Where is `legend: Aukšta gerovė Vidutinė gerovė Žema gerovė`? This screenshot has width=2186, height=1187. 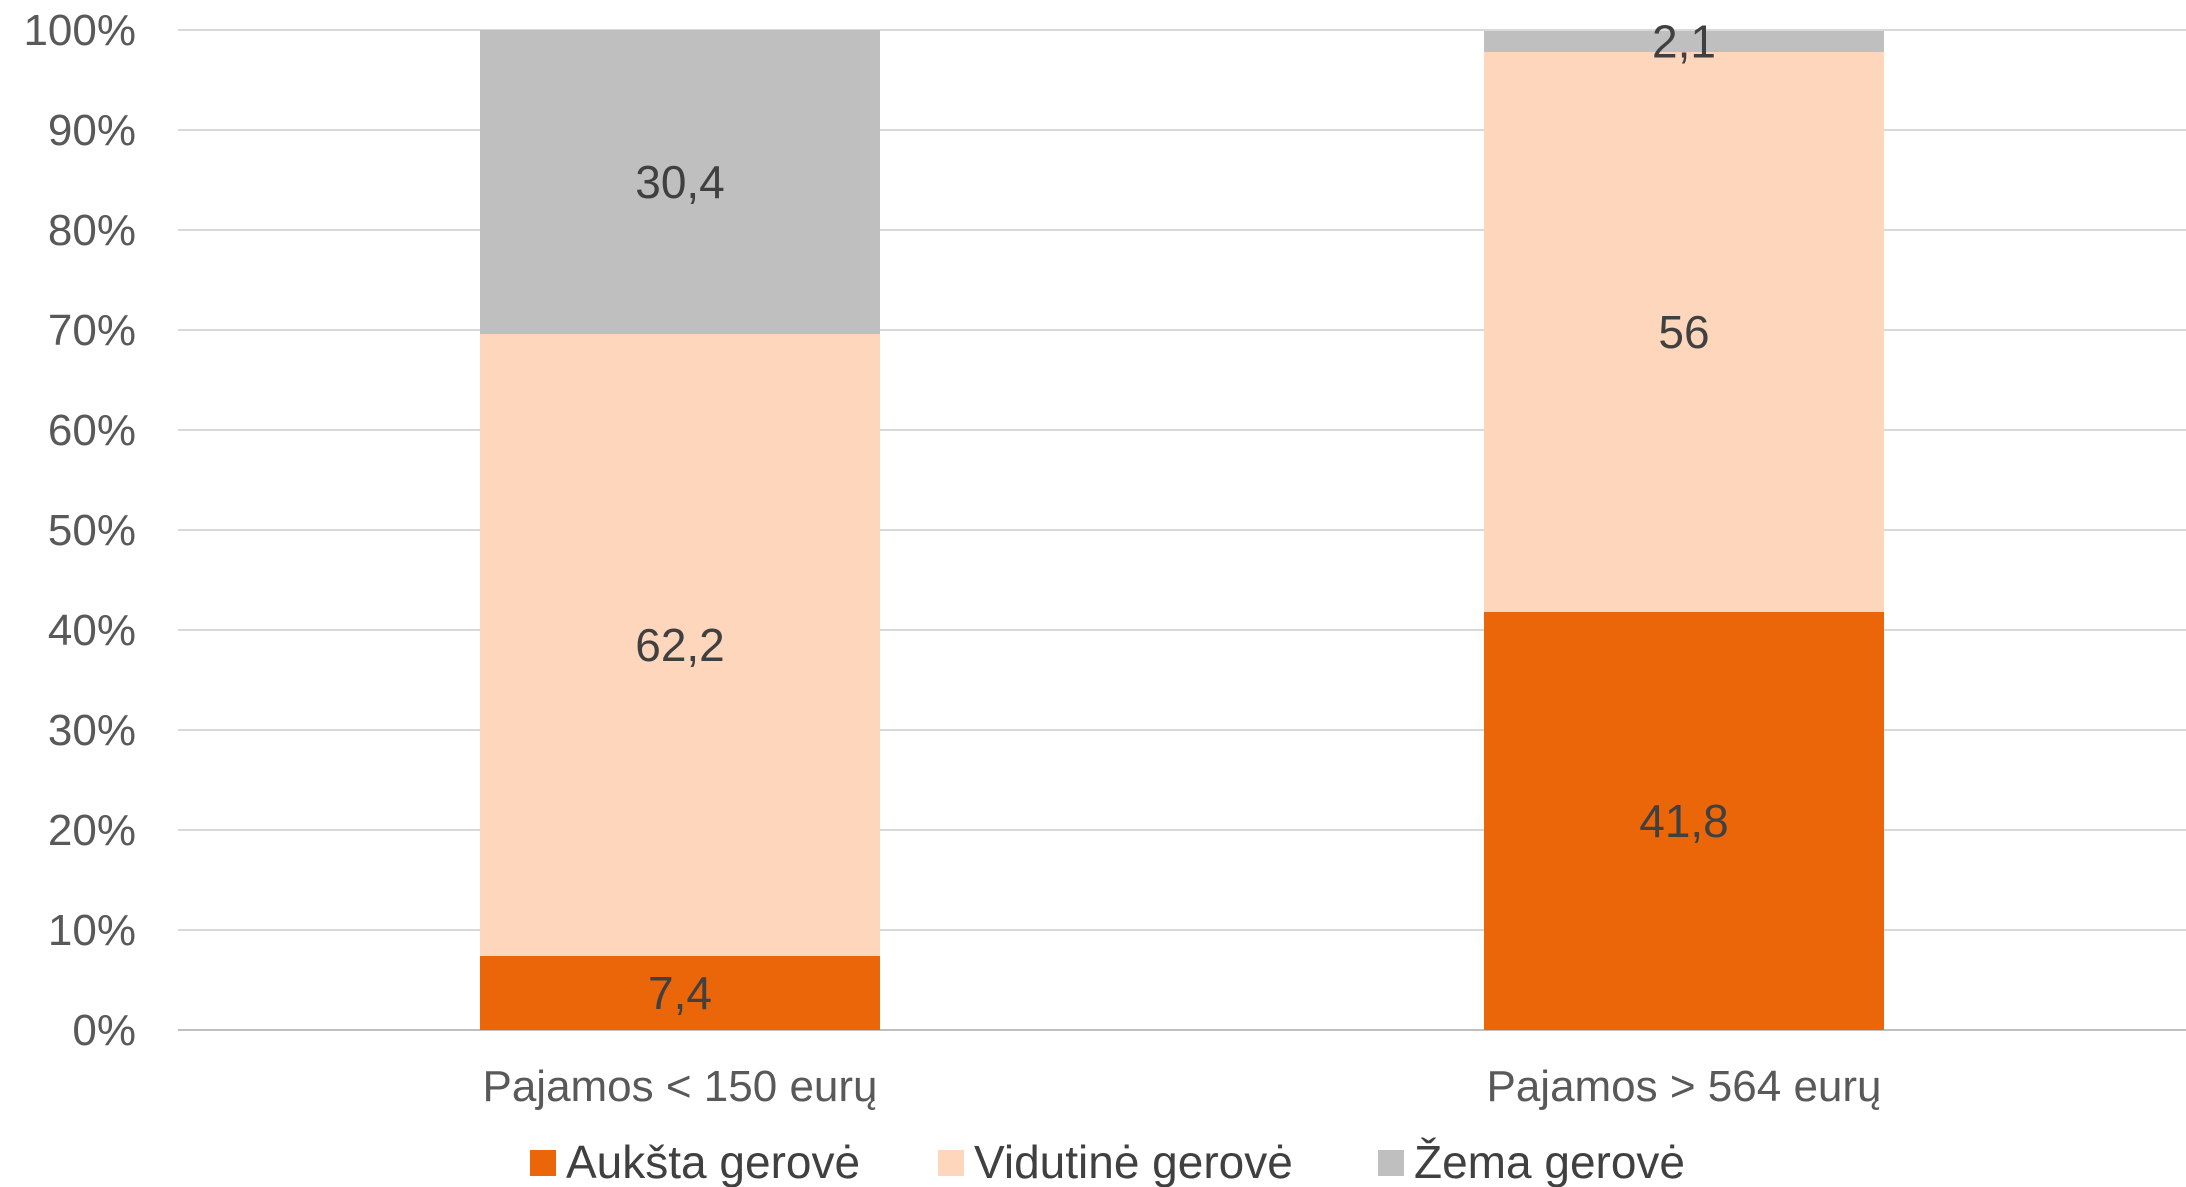 legend: Aukšta gerovė Vidutinė gerovė Žema gerovė is located at coordinates (1107, 1161).